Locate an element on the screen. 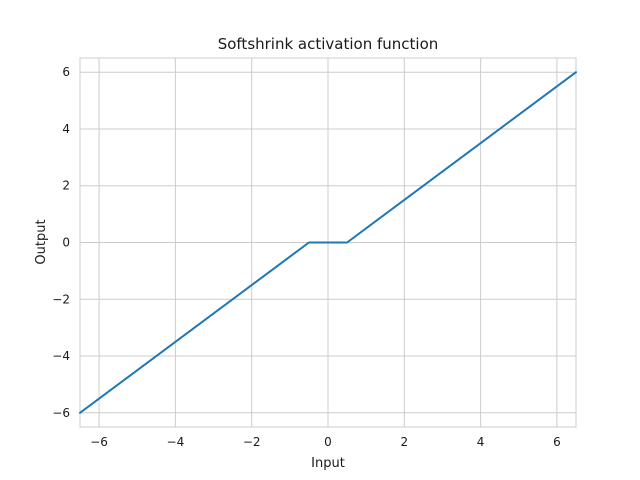 The width and height of the screenshot is (640, 480). y-tick-labels: −6 −4 −2 0 2 4 6 is located at coordinates (61, 242).